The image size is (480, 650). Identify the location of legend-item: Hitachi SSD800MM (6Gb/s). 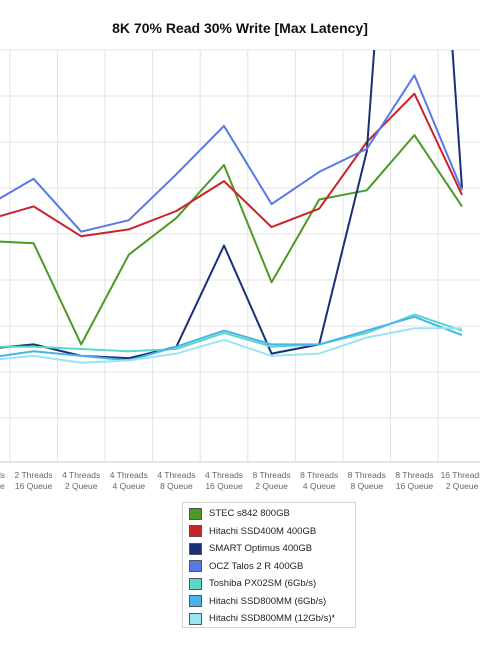
(272, 602).